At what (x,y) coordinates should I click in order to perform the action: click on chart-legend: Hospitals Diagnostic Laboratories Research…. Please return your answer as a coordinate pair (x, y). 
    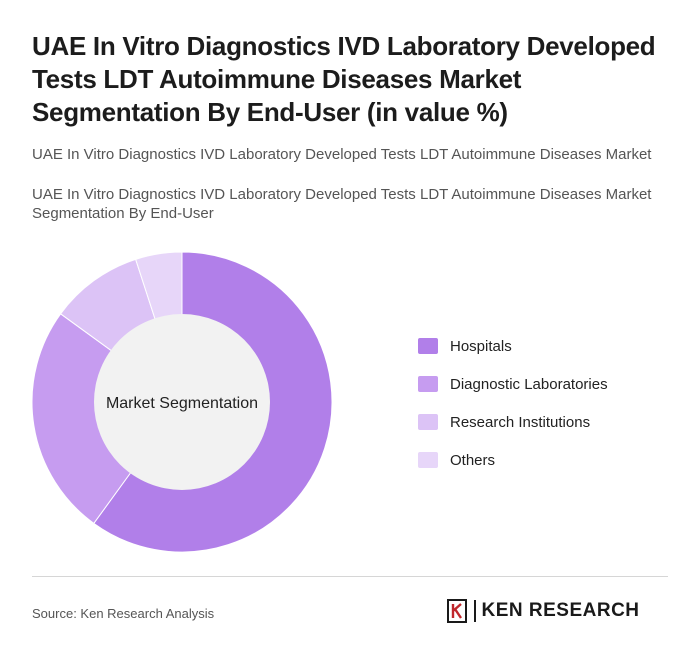
    Looking at the image, I should click on (513, 410).